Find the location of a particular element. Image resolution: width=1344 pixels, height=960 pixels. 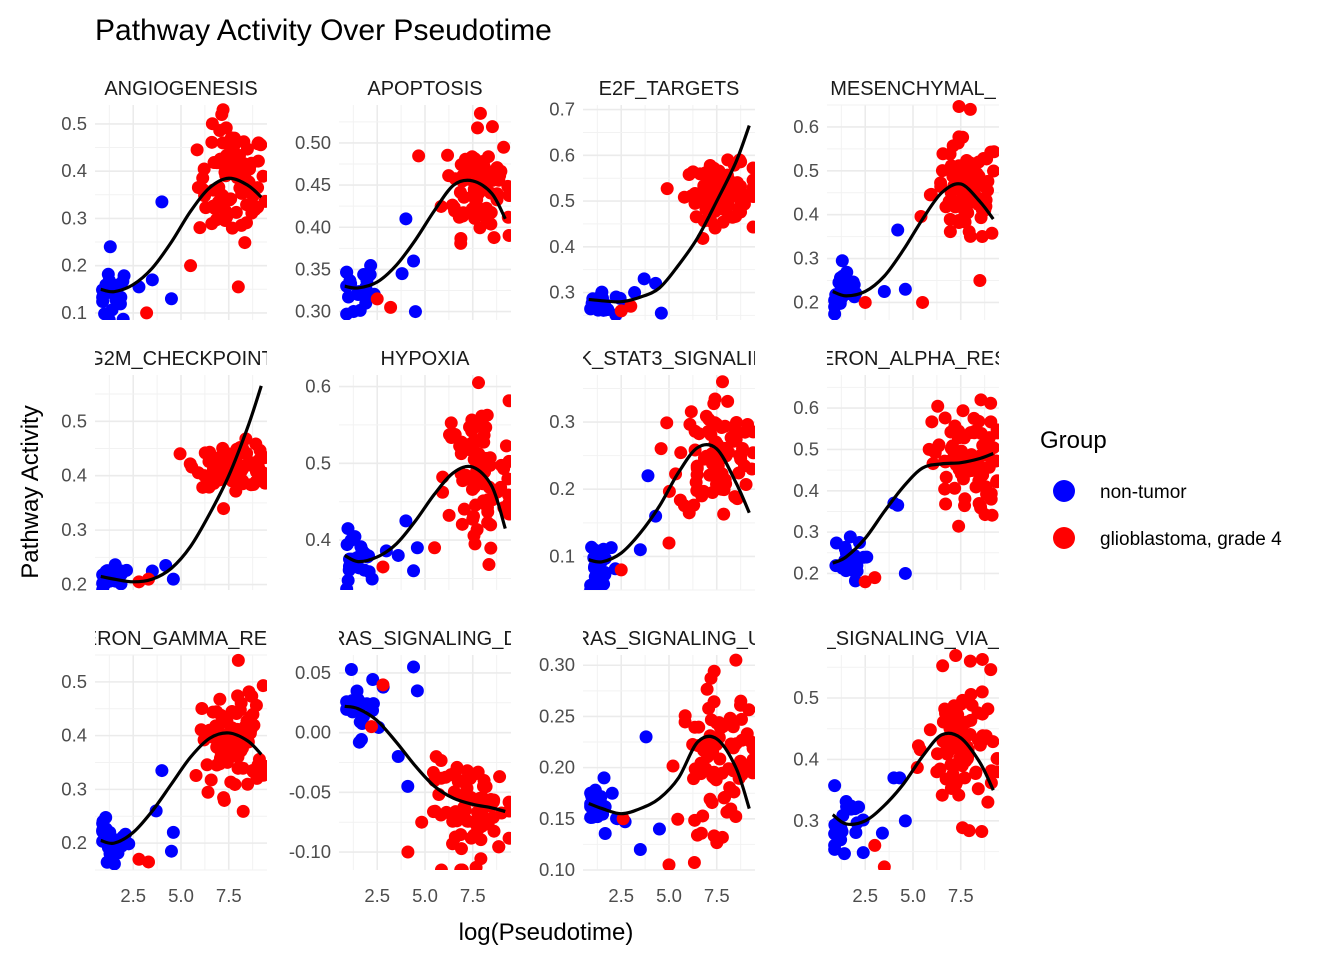

y-tick-label: 0.00 is located at coordinates (313, 732).